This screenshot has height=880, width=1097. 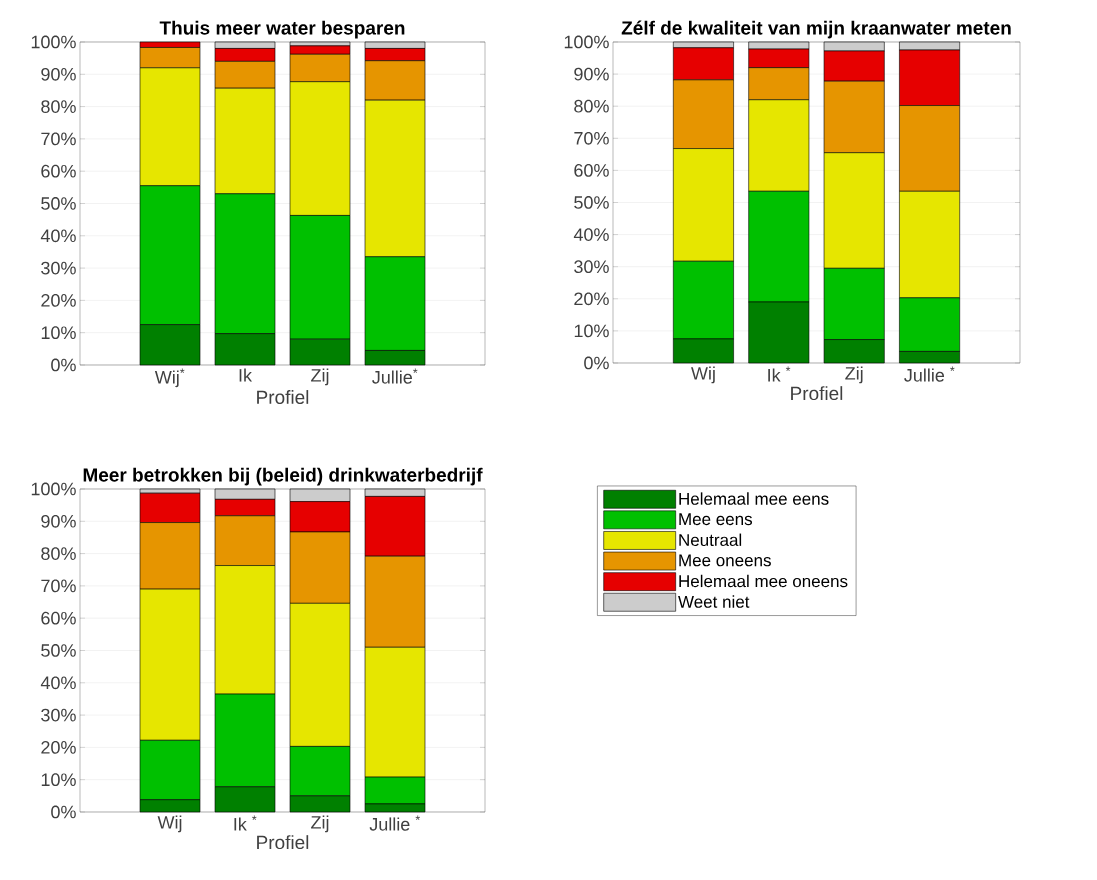 What do you see at coordinates (763, 581) in the screenshot?
I see `legend-label: Helemaal mee oneens` at bounding box center [763, 581].